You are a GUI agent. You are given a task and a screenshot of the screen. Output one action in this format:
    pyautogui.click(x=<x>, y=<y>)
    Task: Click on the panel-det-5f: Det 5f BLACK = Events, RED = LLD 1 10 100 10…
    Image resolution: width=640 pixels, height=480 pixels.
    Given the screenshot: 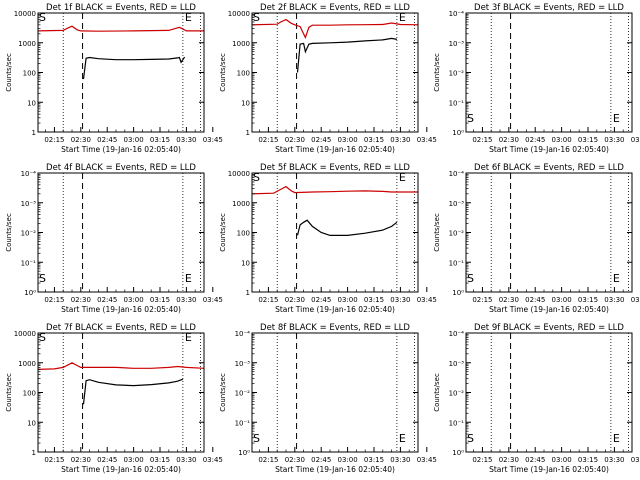 What is the action you would take?
    pyautogui.click(x=328, y=238)
    